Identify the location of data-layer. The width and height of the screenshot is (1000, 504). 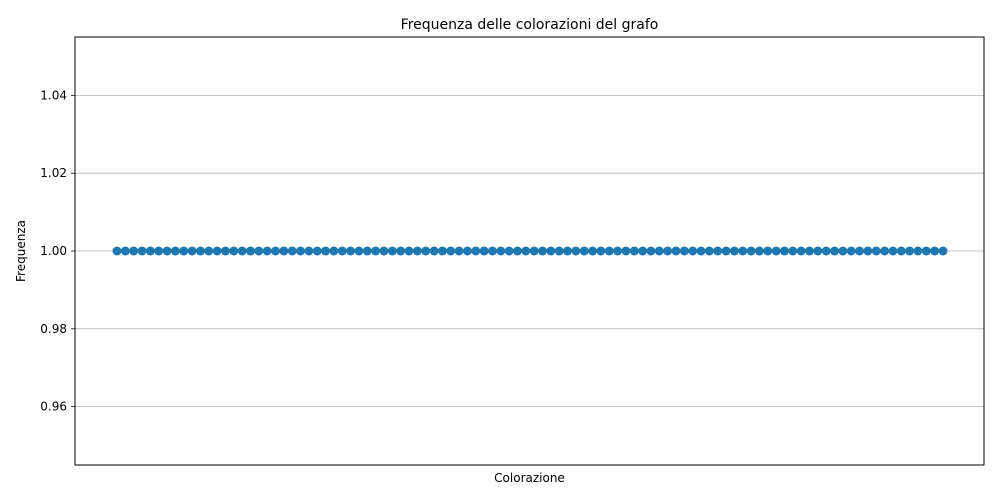
(530, 251).